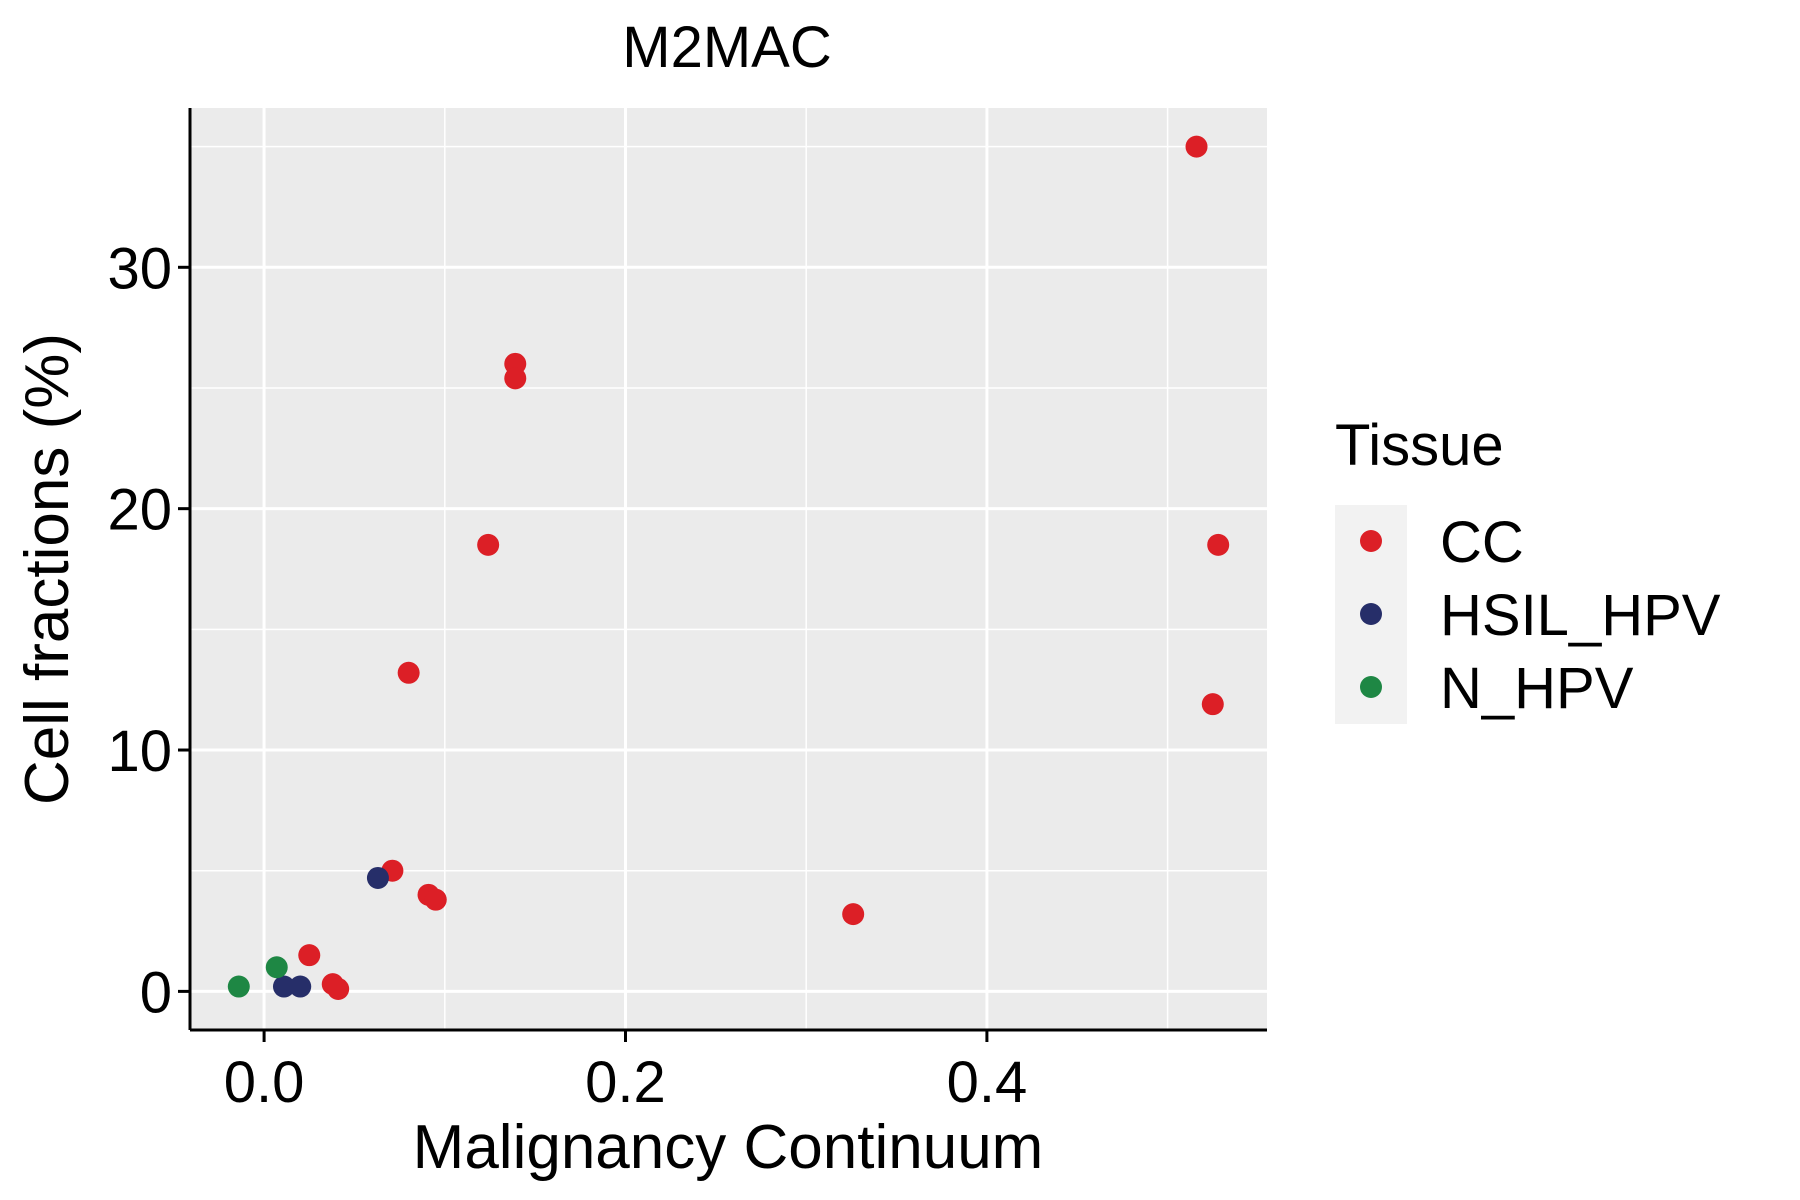  What do you see at coordinates (139, 510) in the screenshot?
I see `y-tick-label: 20` at bounding box center [139, 510].